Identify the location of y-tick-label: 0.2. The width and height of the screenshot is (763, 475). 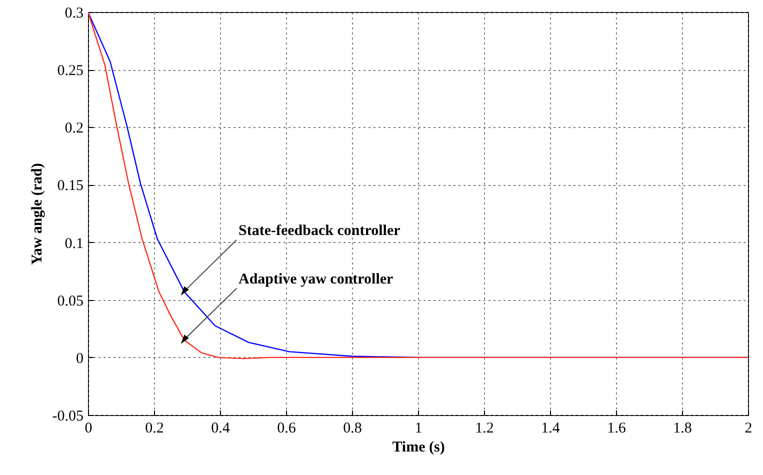
(74, 128).